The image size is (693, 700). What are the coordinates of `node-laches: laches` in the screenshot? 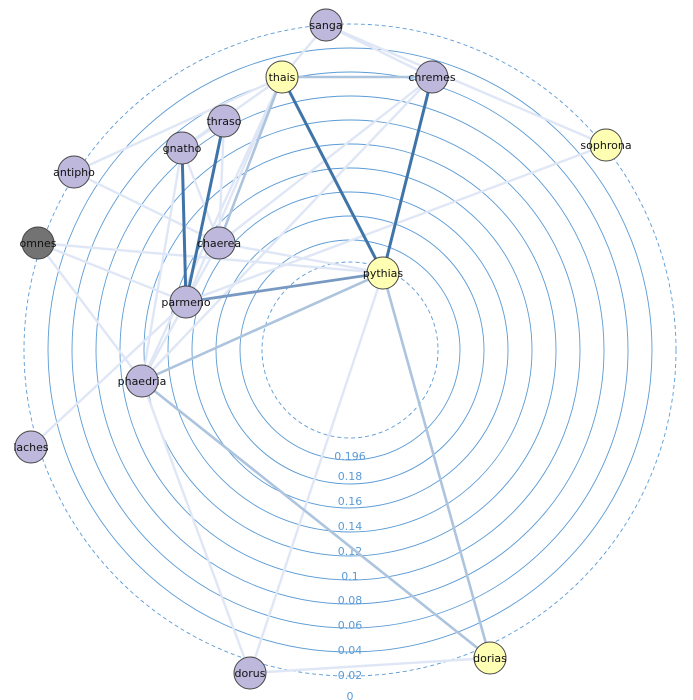 It's located at (31, 447).